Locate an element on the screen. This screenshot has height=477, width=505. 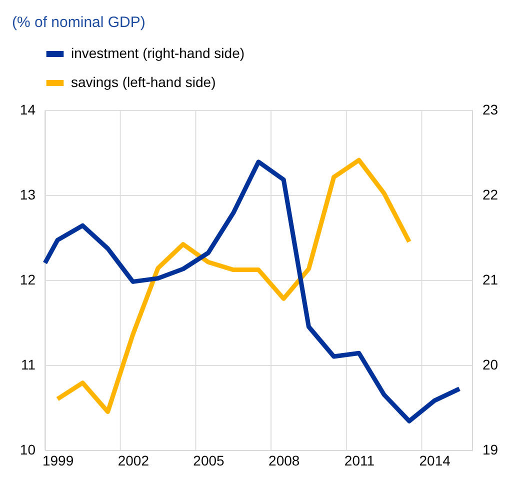
y-tick-label: 11 is located at coordinates (28, 364).